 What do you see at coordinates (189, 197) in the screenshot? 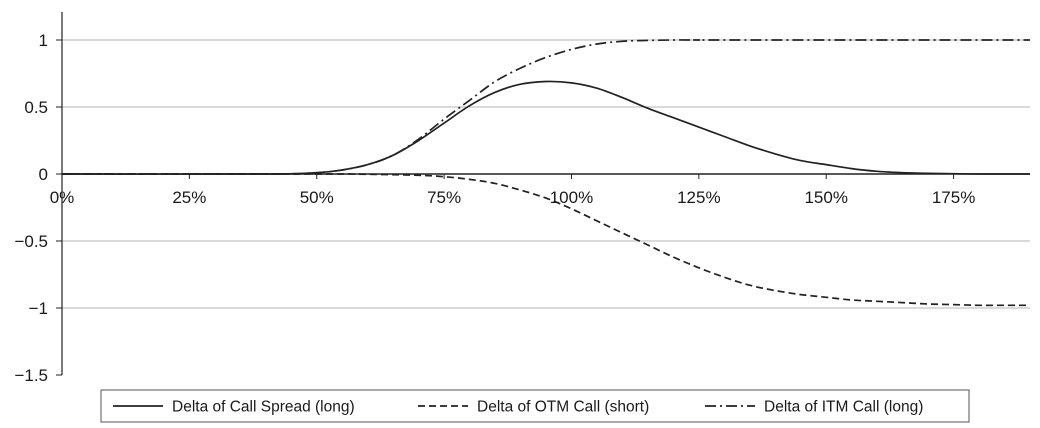
I see `x-tick-label: 25%` at bounding box center [189, 197].